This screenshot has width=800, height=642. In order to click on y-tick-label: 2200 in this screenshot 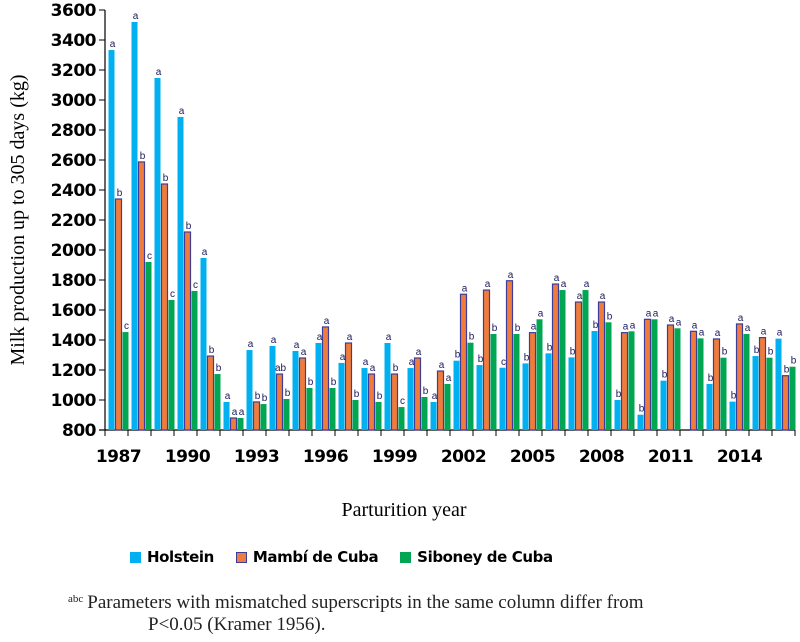, I will do `click(74, 221)`.